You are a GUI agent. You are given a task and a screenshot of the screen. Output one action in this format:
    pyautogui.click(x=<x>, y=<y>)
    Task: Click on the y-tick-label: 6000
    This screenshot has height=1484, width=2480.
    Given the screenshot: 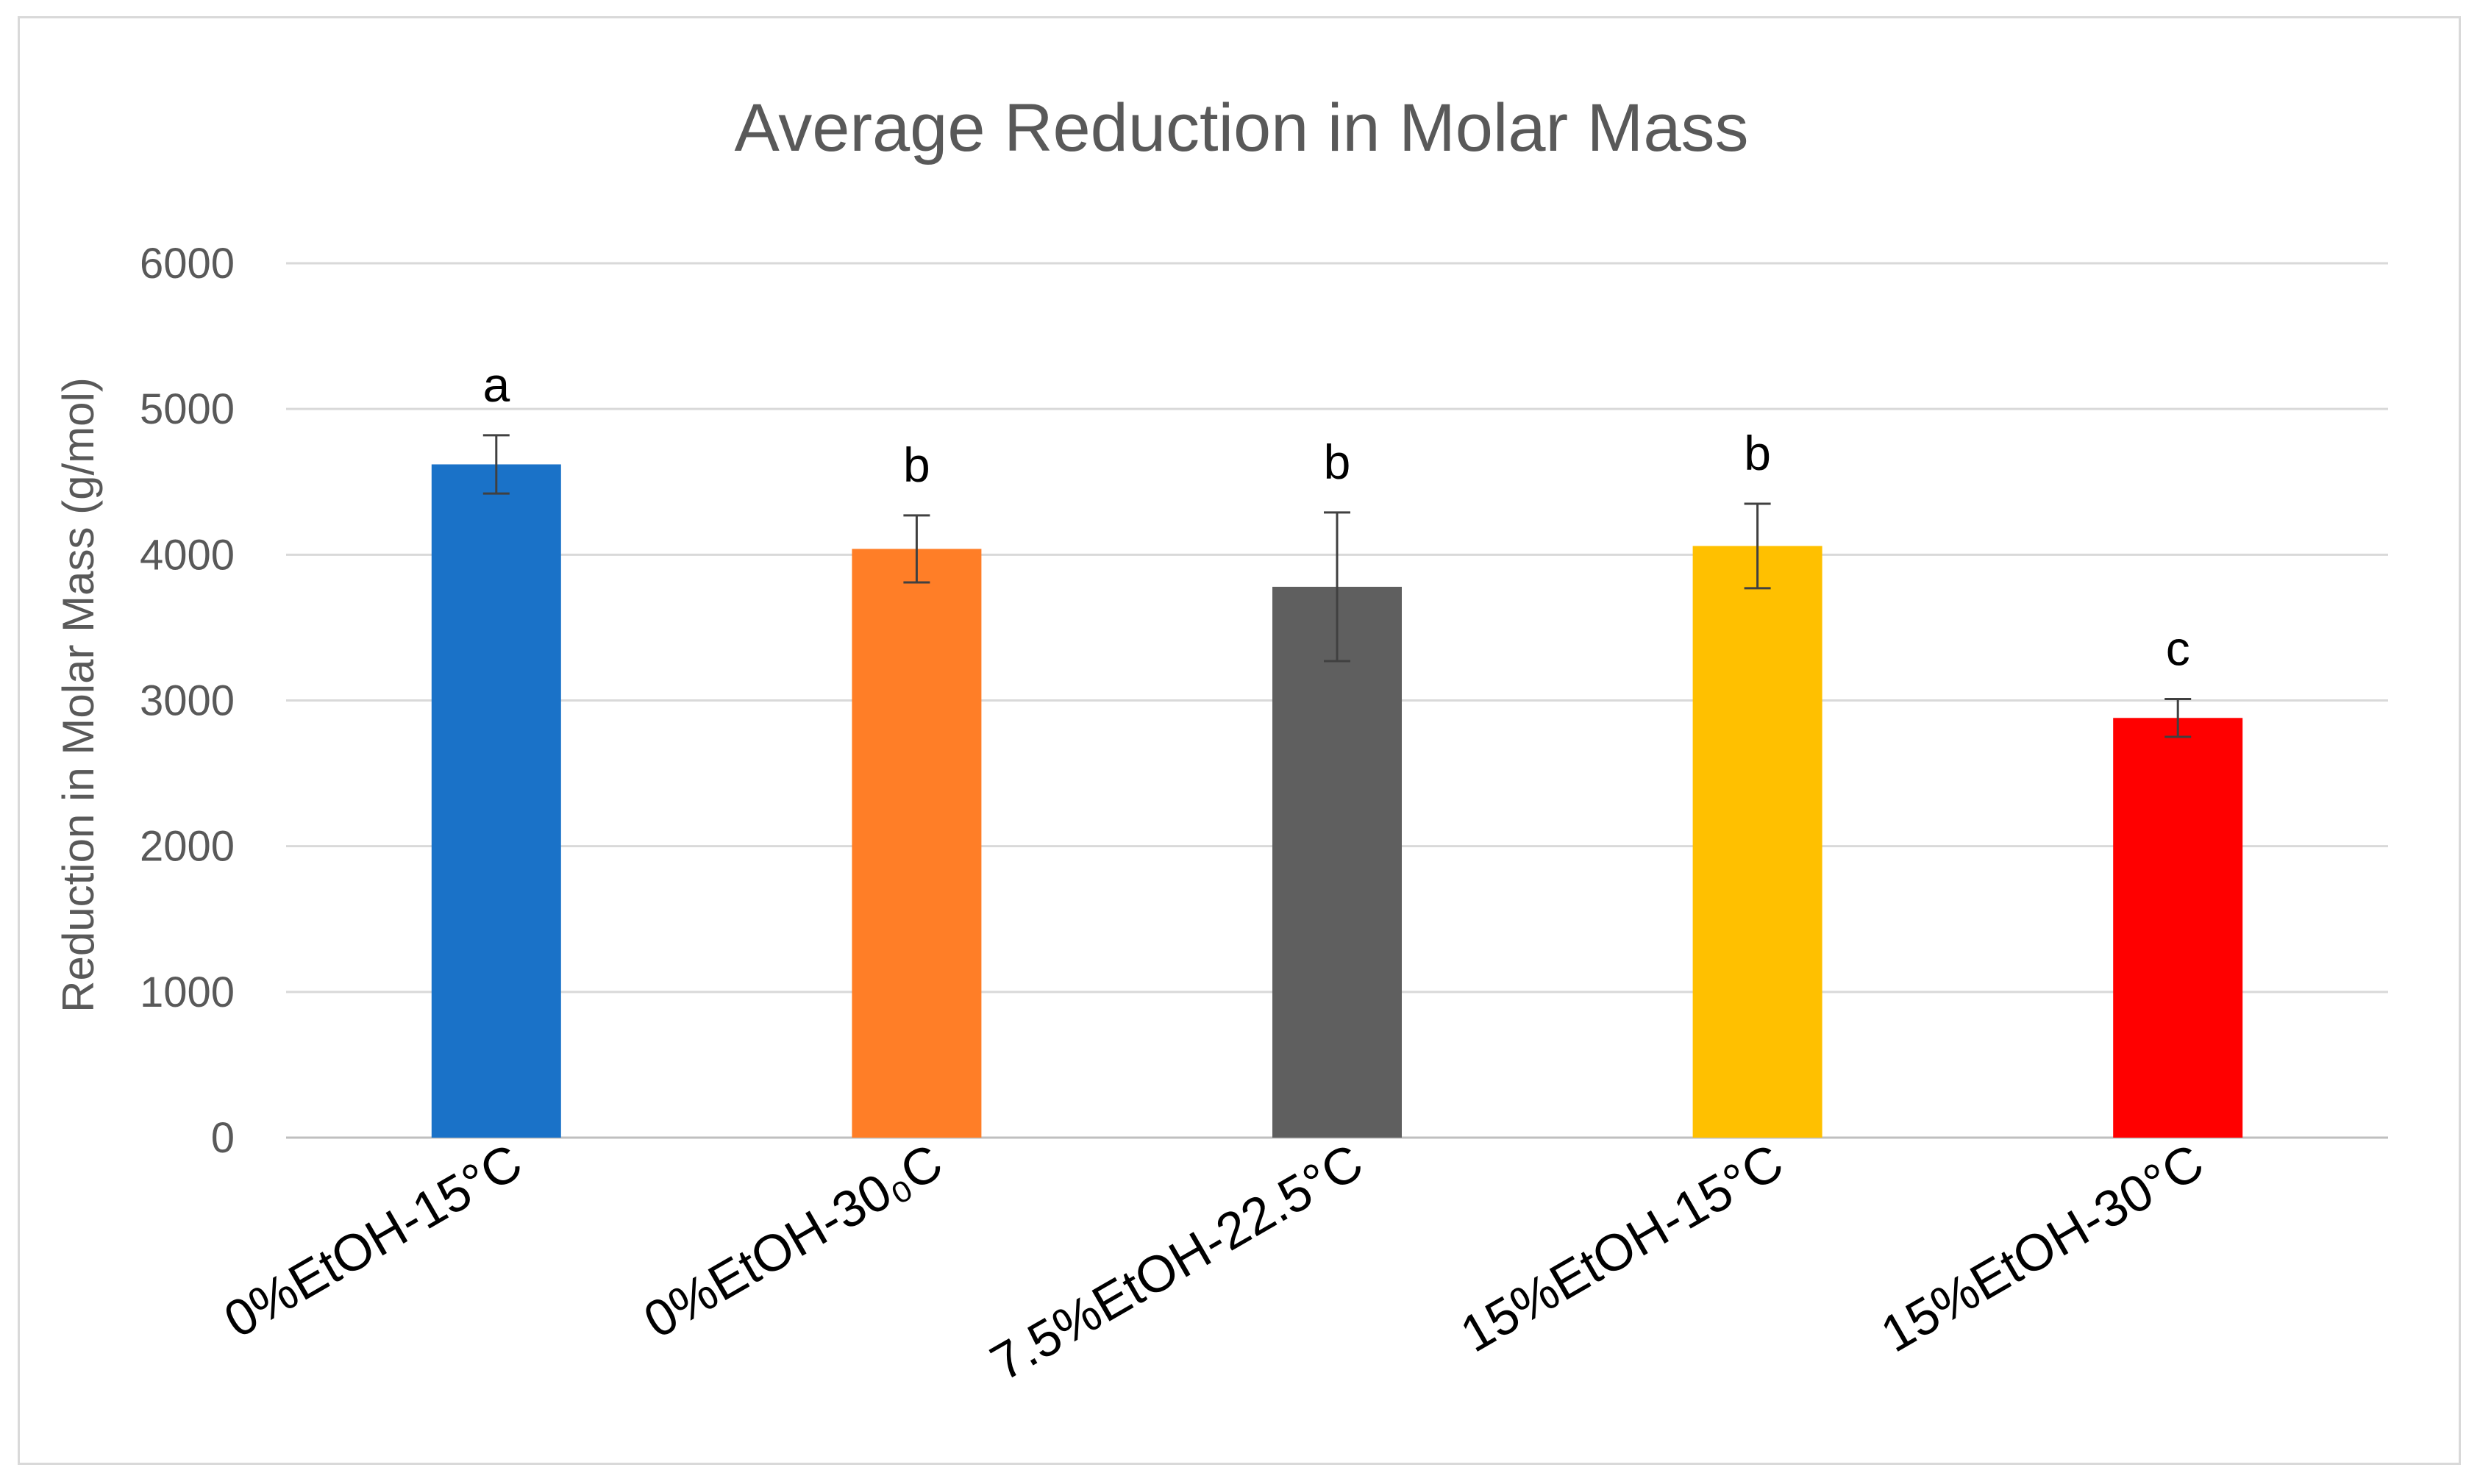 What is the action you would take?
    pyautogui.click(x=187, y=264)
    